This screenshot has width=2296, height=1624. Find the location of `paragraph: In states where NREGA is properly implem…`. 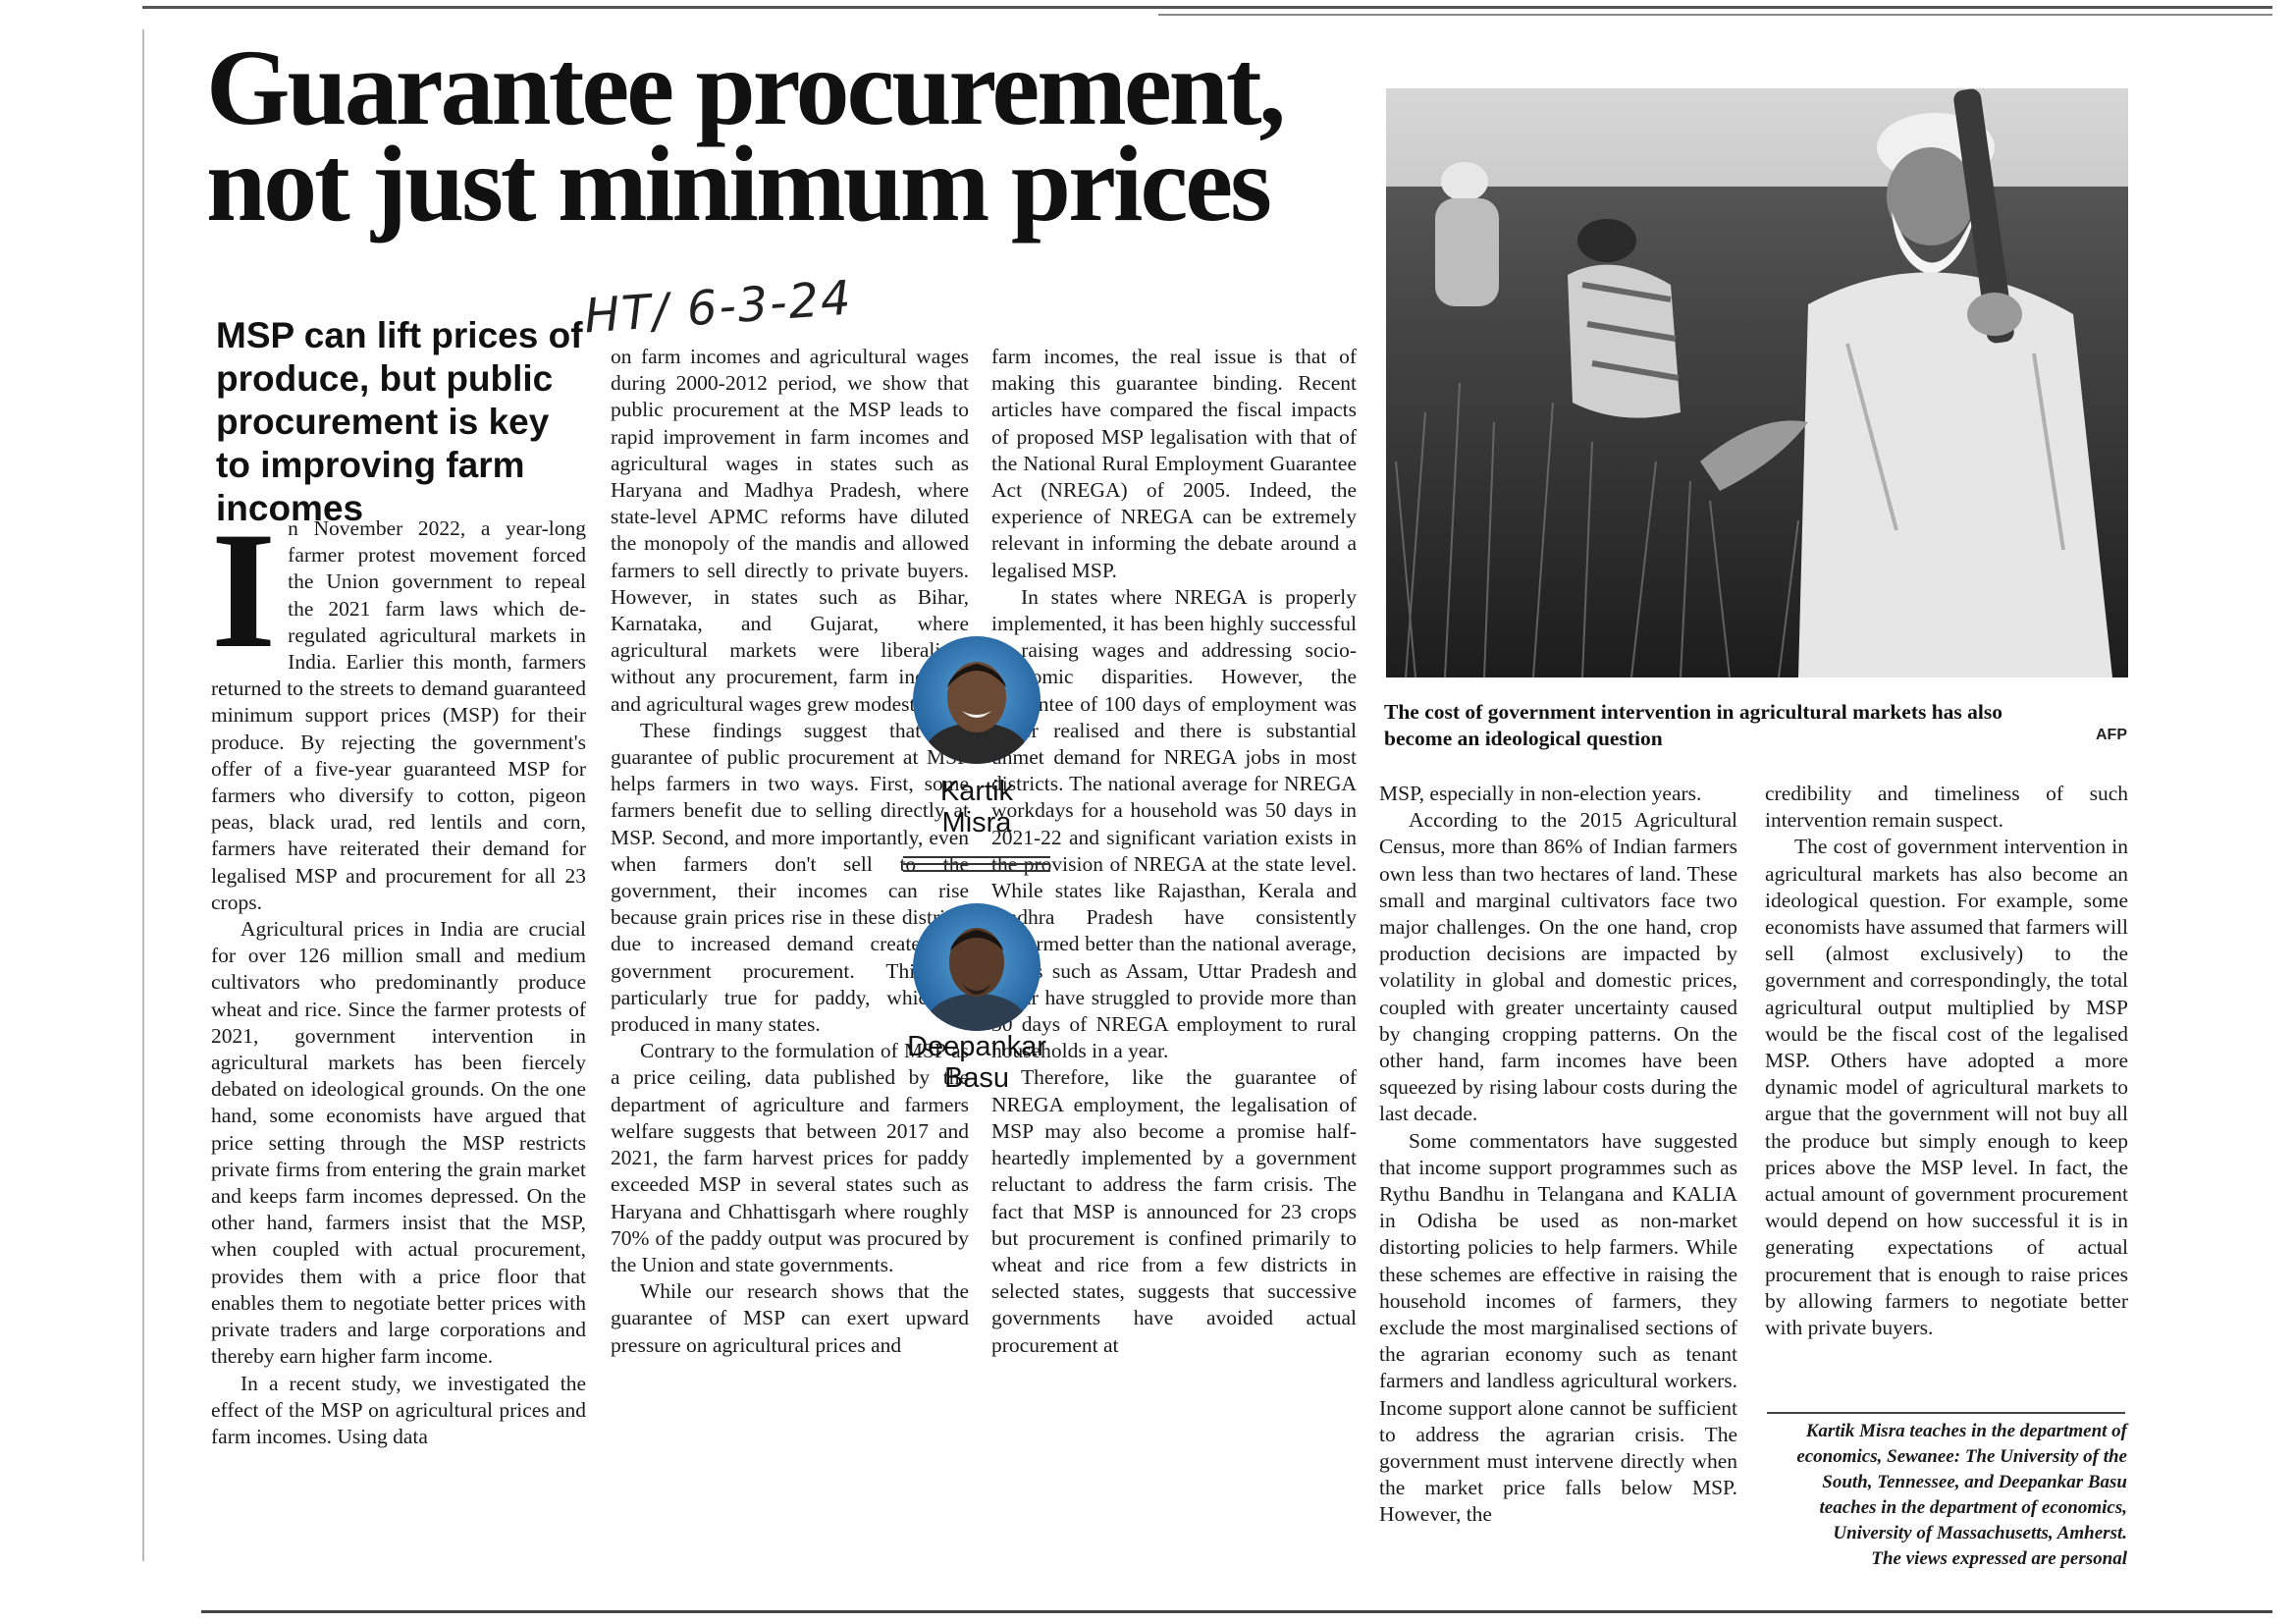

paragraph: In states where NREGA is properly implem… is located at coordinates (1174, 823).